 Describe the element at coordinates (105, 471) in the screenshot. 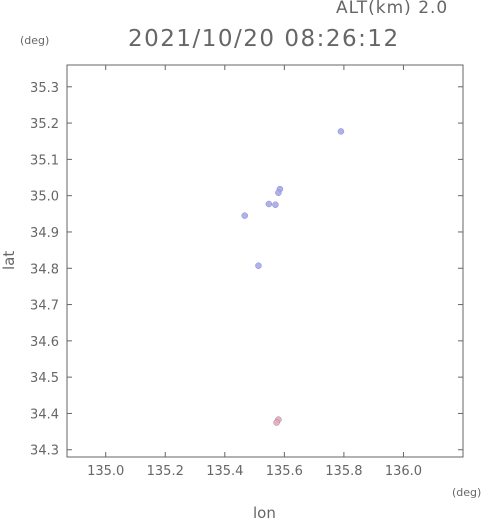

I see `x-tick-label: 135.0` at that location.